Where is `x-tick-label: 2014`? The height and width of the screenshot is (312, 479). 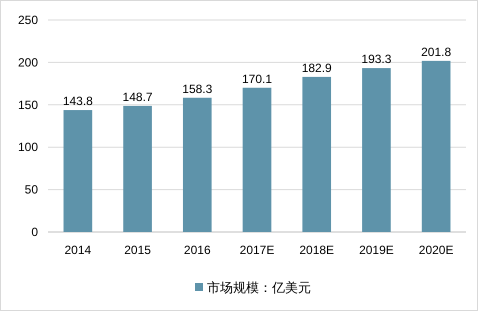 x-tick-label: 2014 is located at coordinates (78, 250).